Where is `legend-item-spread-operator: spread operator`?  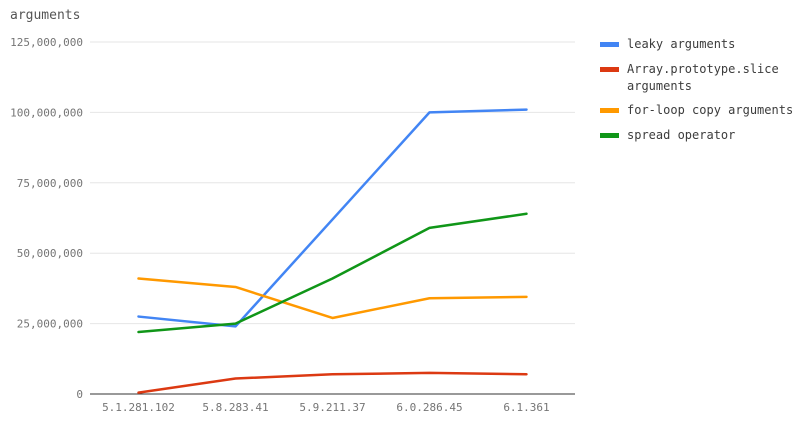 legend-item-spread-operator: spread operator is located at coordinates (700, 135).